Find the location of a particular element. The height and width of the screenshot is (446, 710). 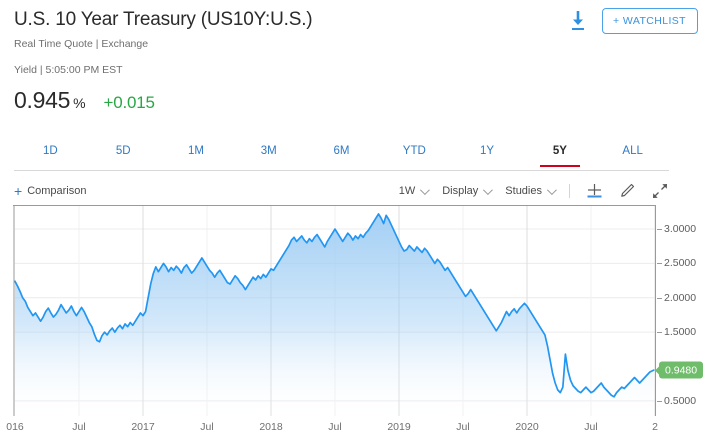

price-row: 0.945 % +0.015 is located at coordinates (355, 100).